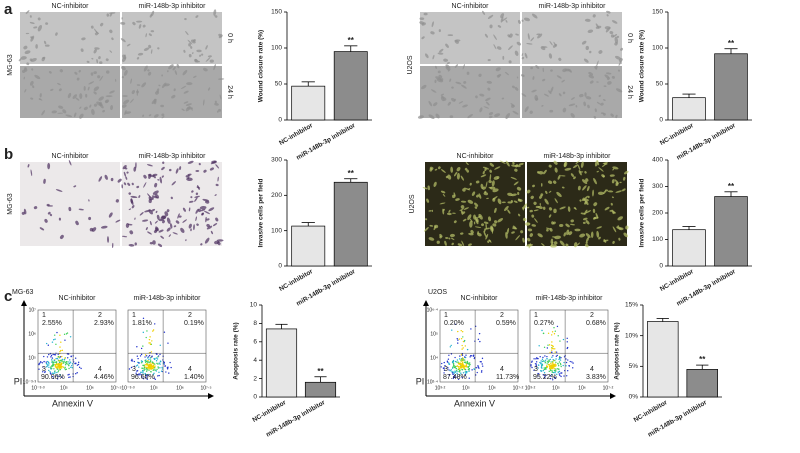  What do you see at coordinates (255, 323) in the screenshot?
I see `y-tick-label: 8` at bounding box center [255, 323].